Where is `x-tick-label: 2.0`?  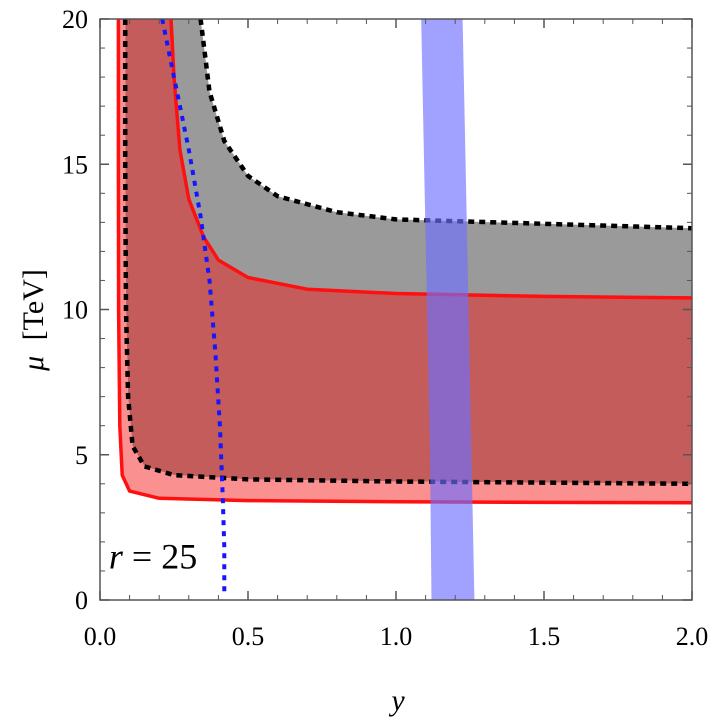 x-tick-label: 2.0 is located at coordinates (692, 636).